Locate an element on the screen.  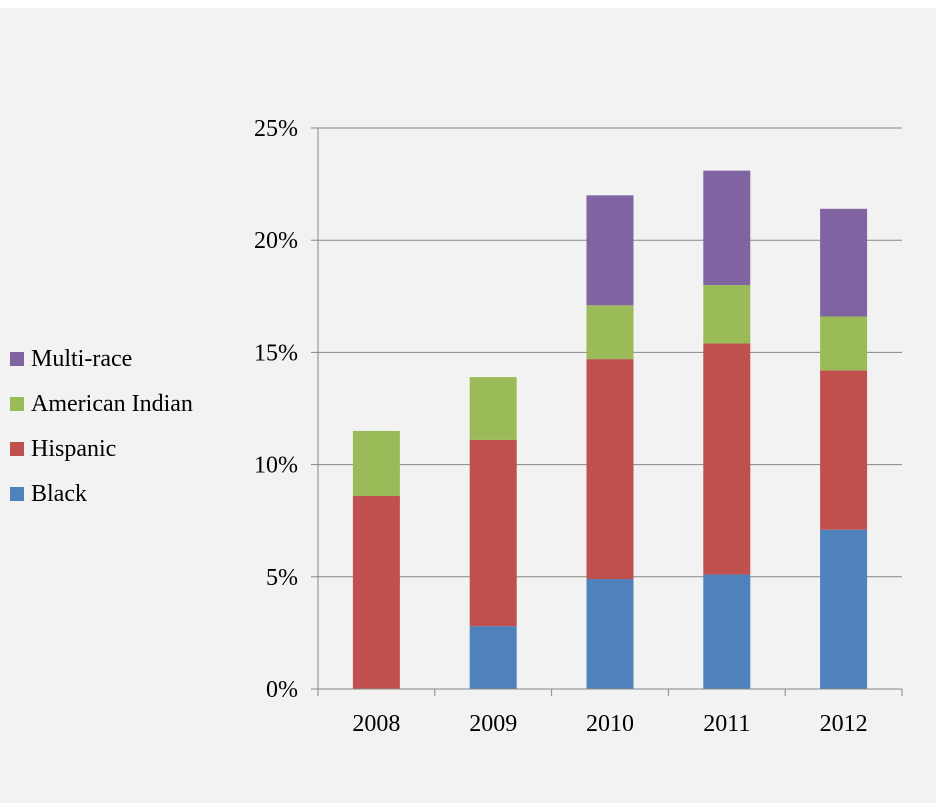
bar-segment-black-2009 is located at coordinates (493, 657).